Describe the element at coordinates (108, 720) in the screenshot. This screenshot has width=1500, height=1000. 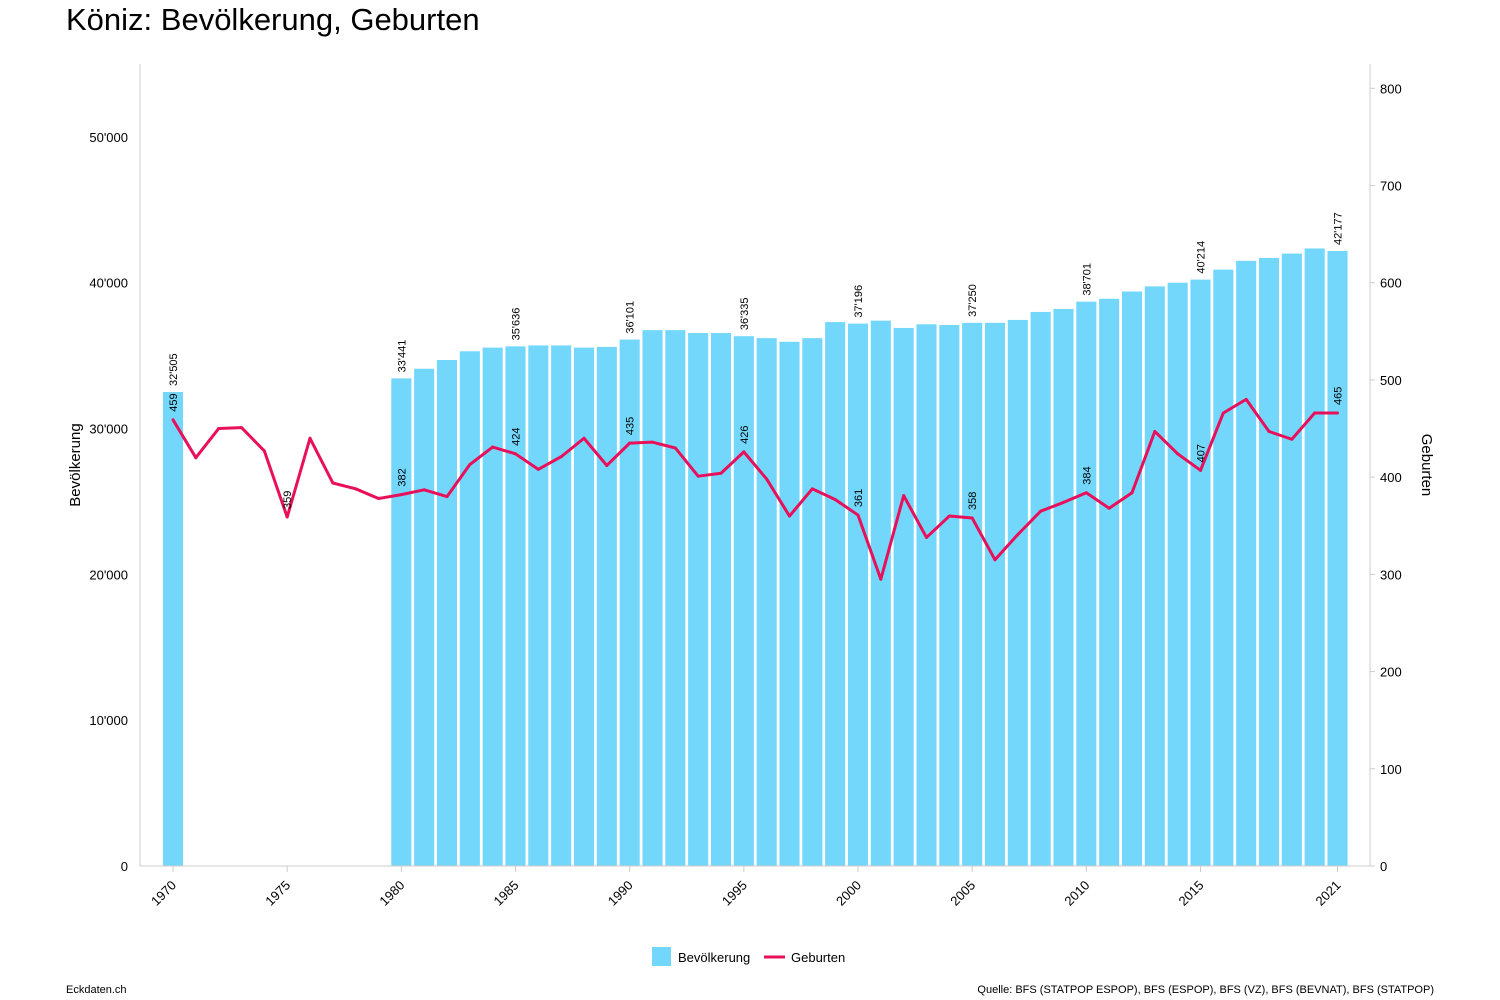
I see `y-left-tick-label: 10'000` at that location.